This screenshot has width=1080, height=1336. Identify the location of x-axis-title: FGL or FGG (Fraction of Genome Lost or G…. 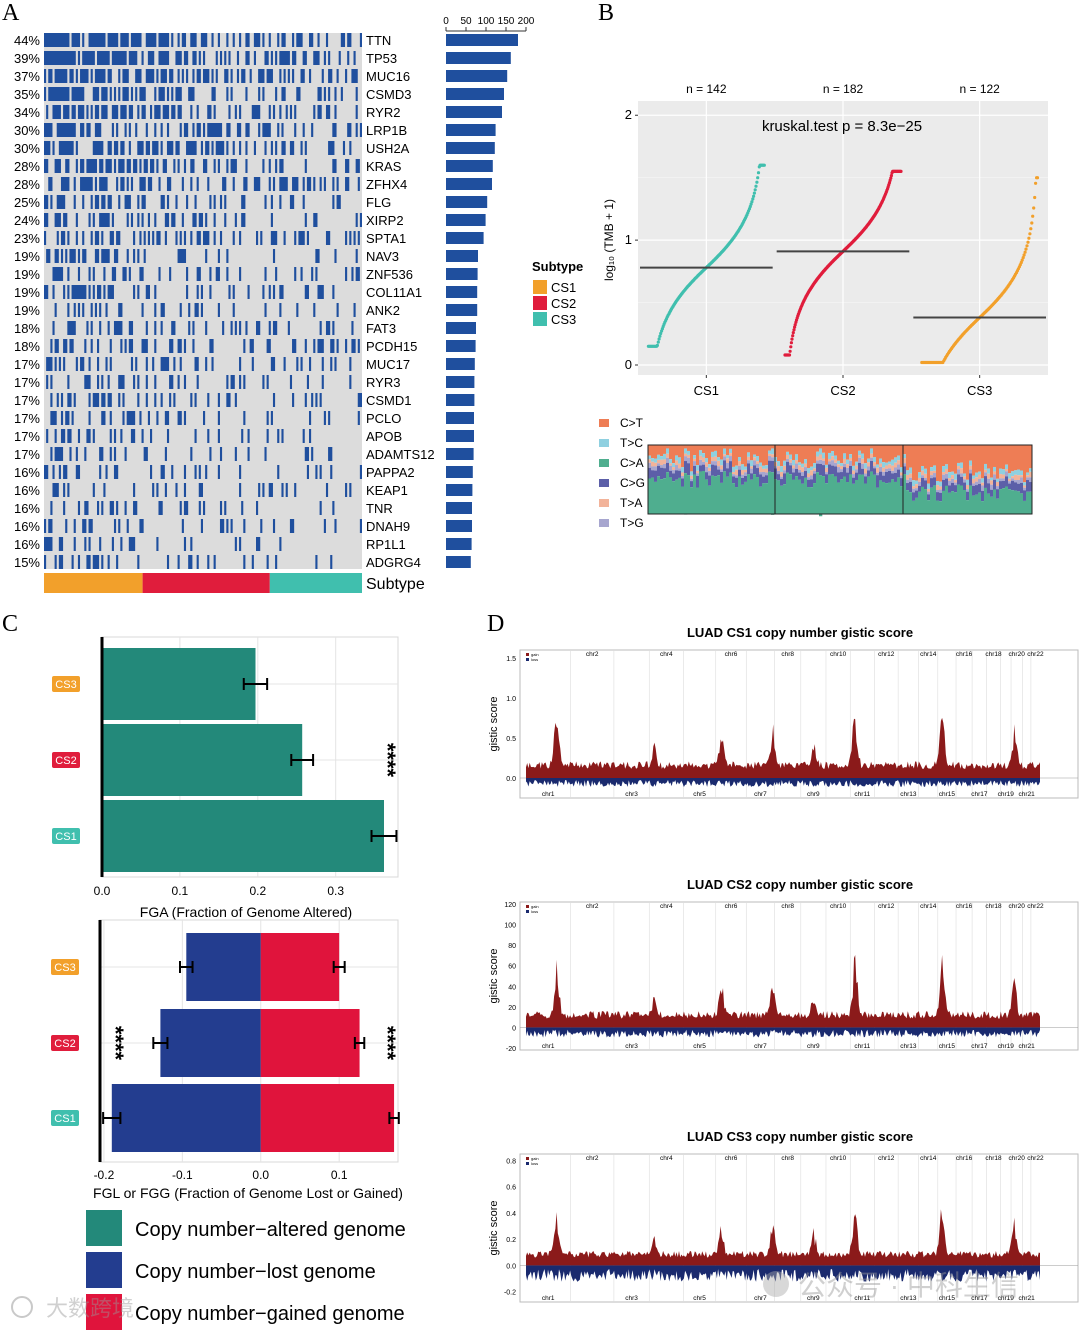
(248, 1193).